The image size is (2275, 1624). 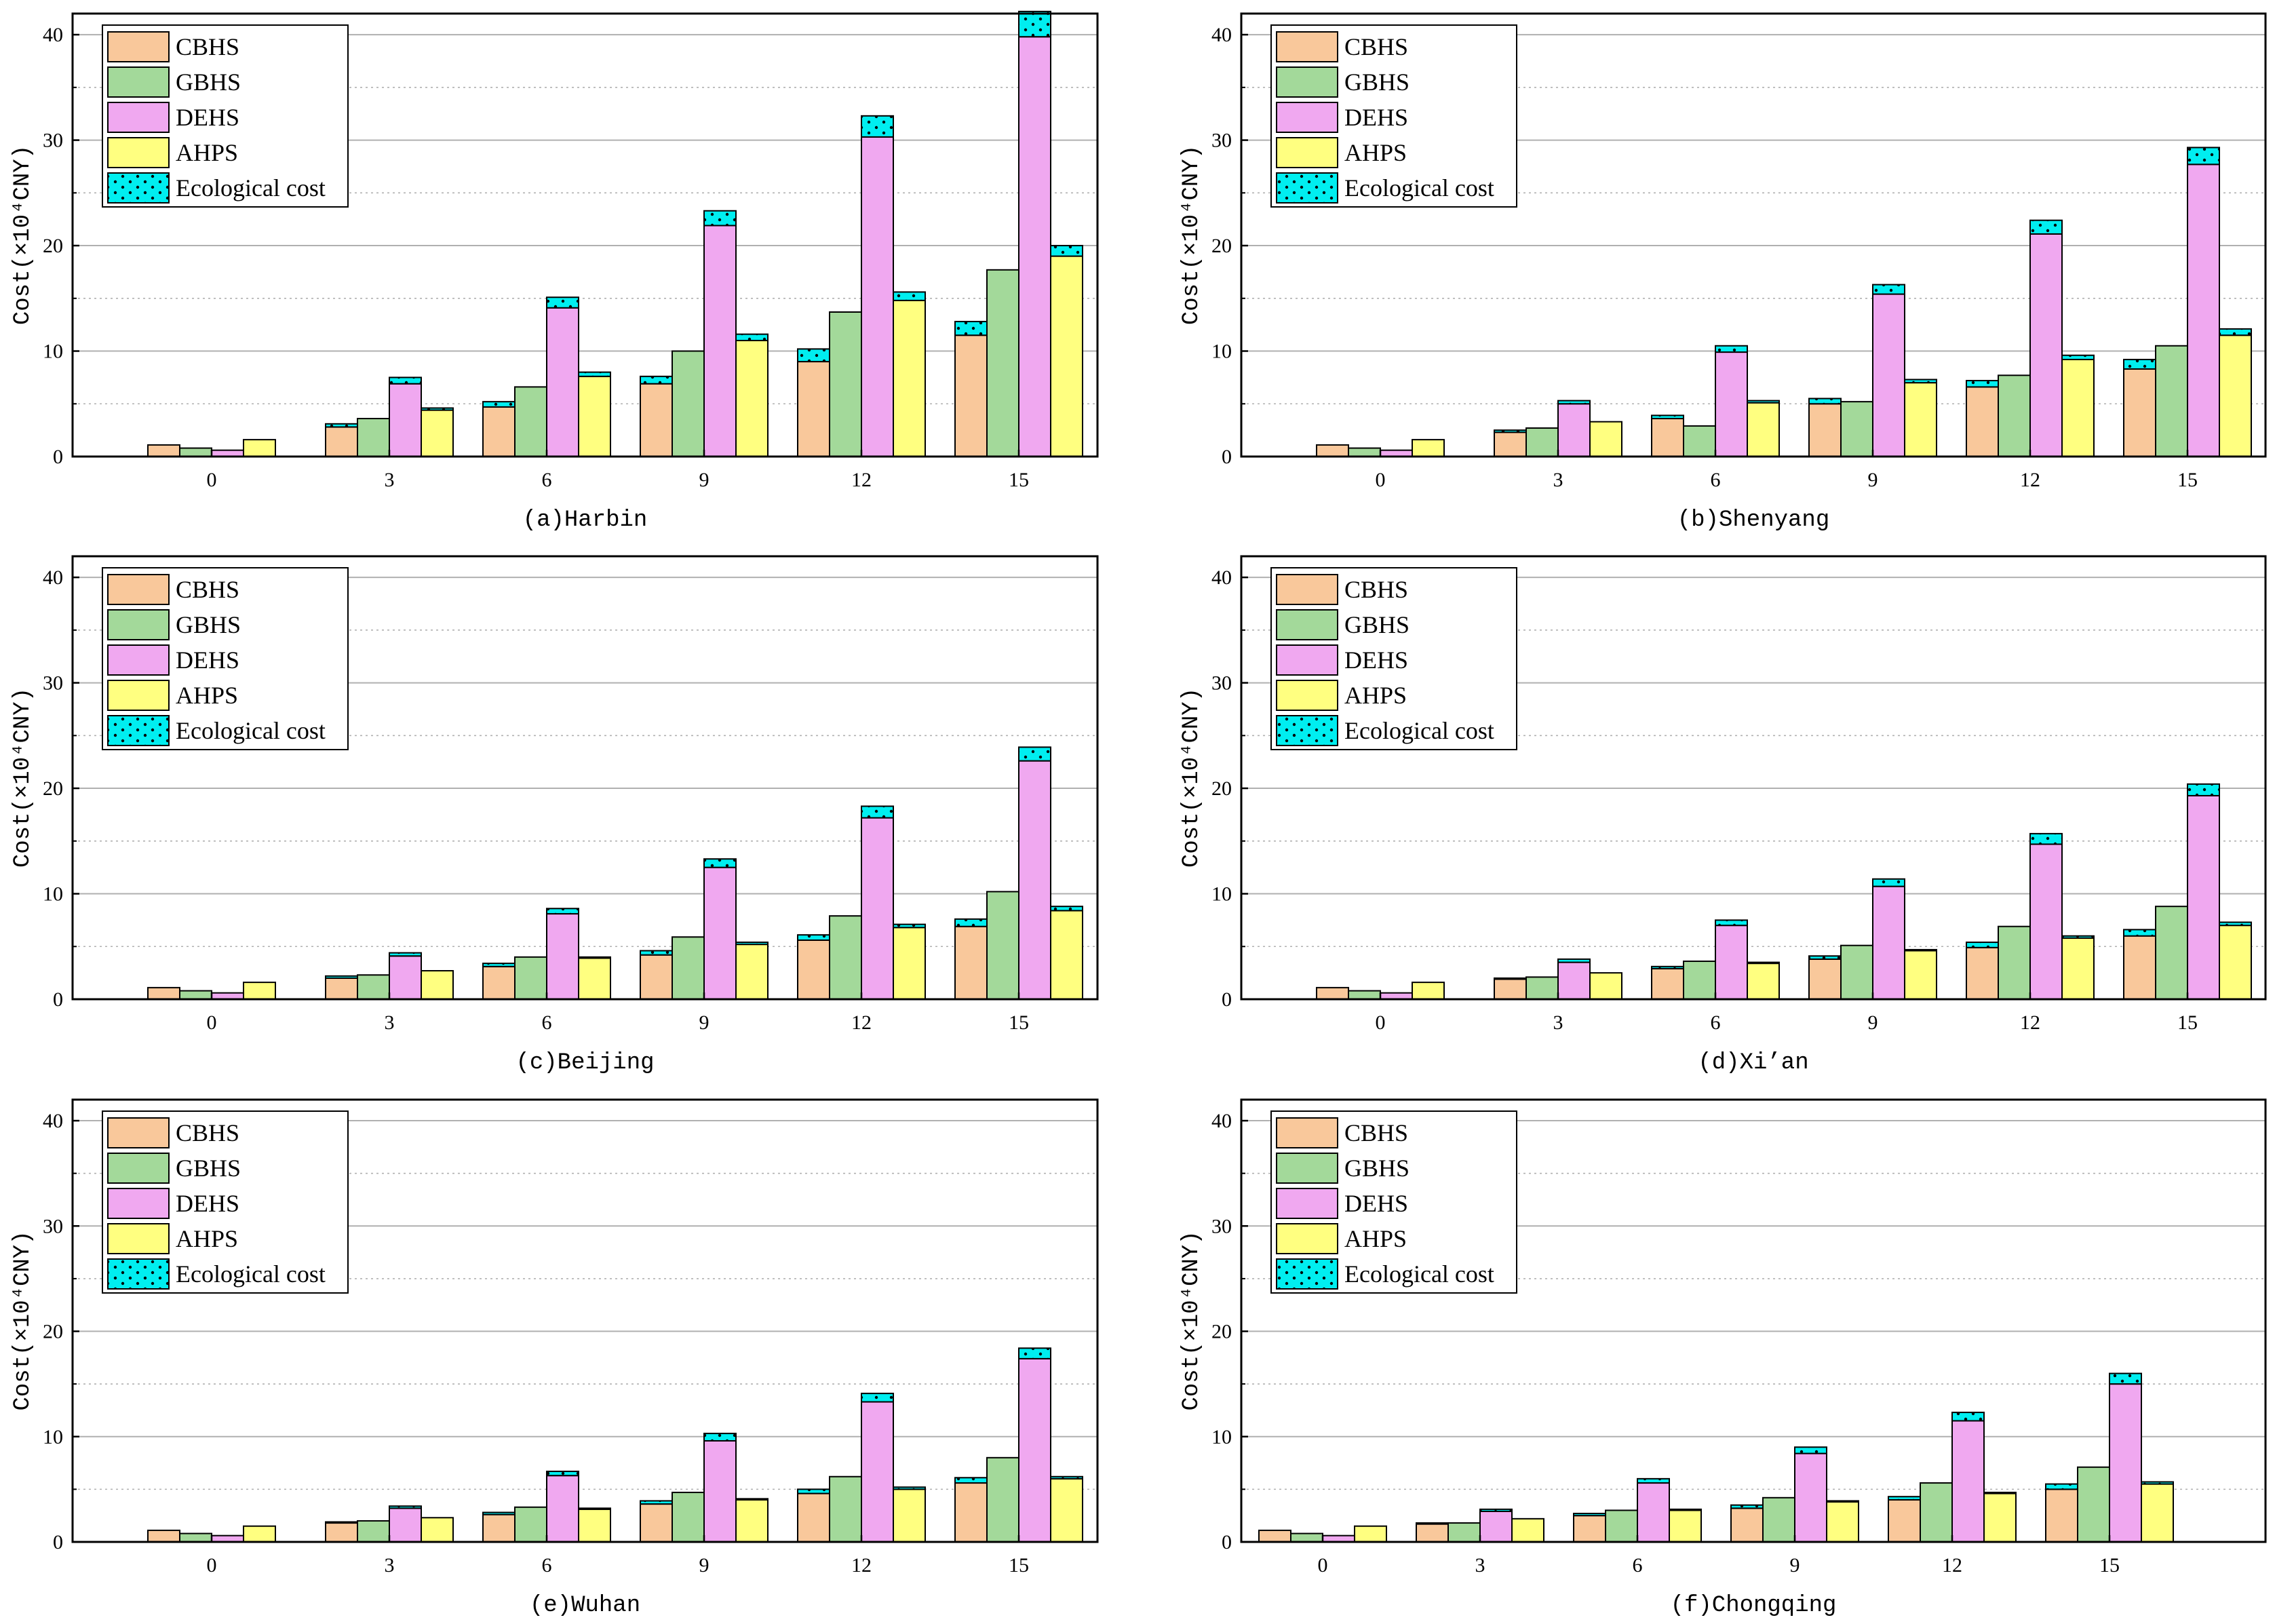 What do you see at coordinates (390, 1565) in the screenshot?
I see `x-tick-label: 3` at bounding box center [390, 1565].